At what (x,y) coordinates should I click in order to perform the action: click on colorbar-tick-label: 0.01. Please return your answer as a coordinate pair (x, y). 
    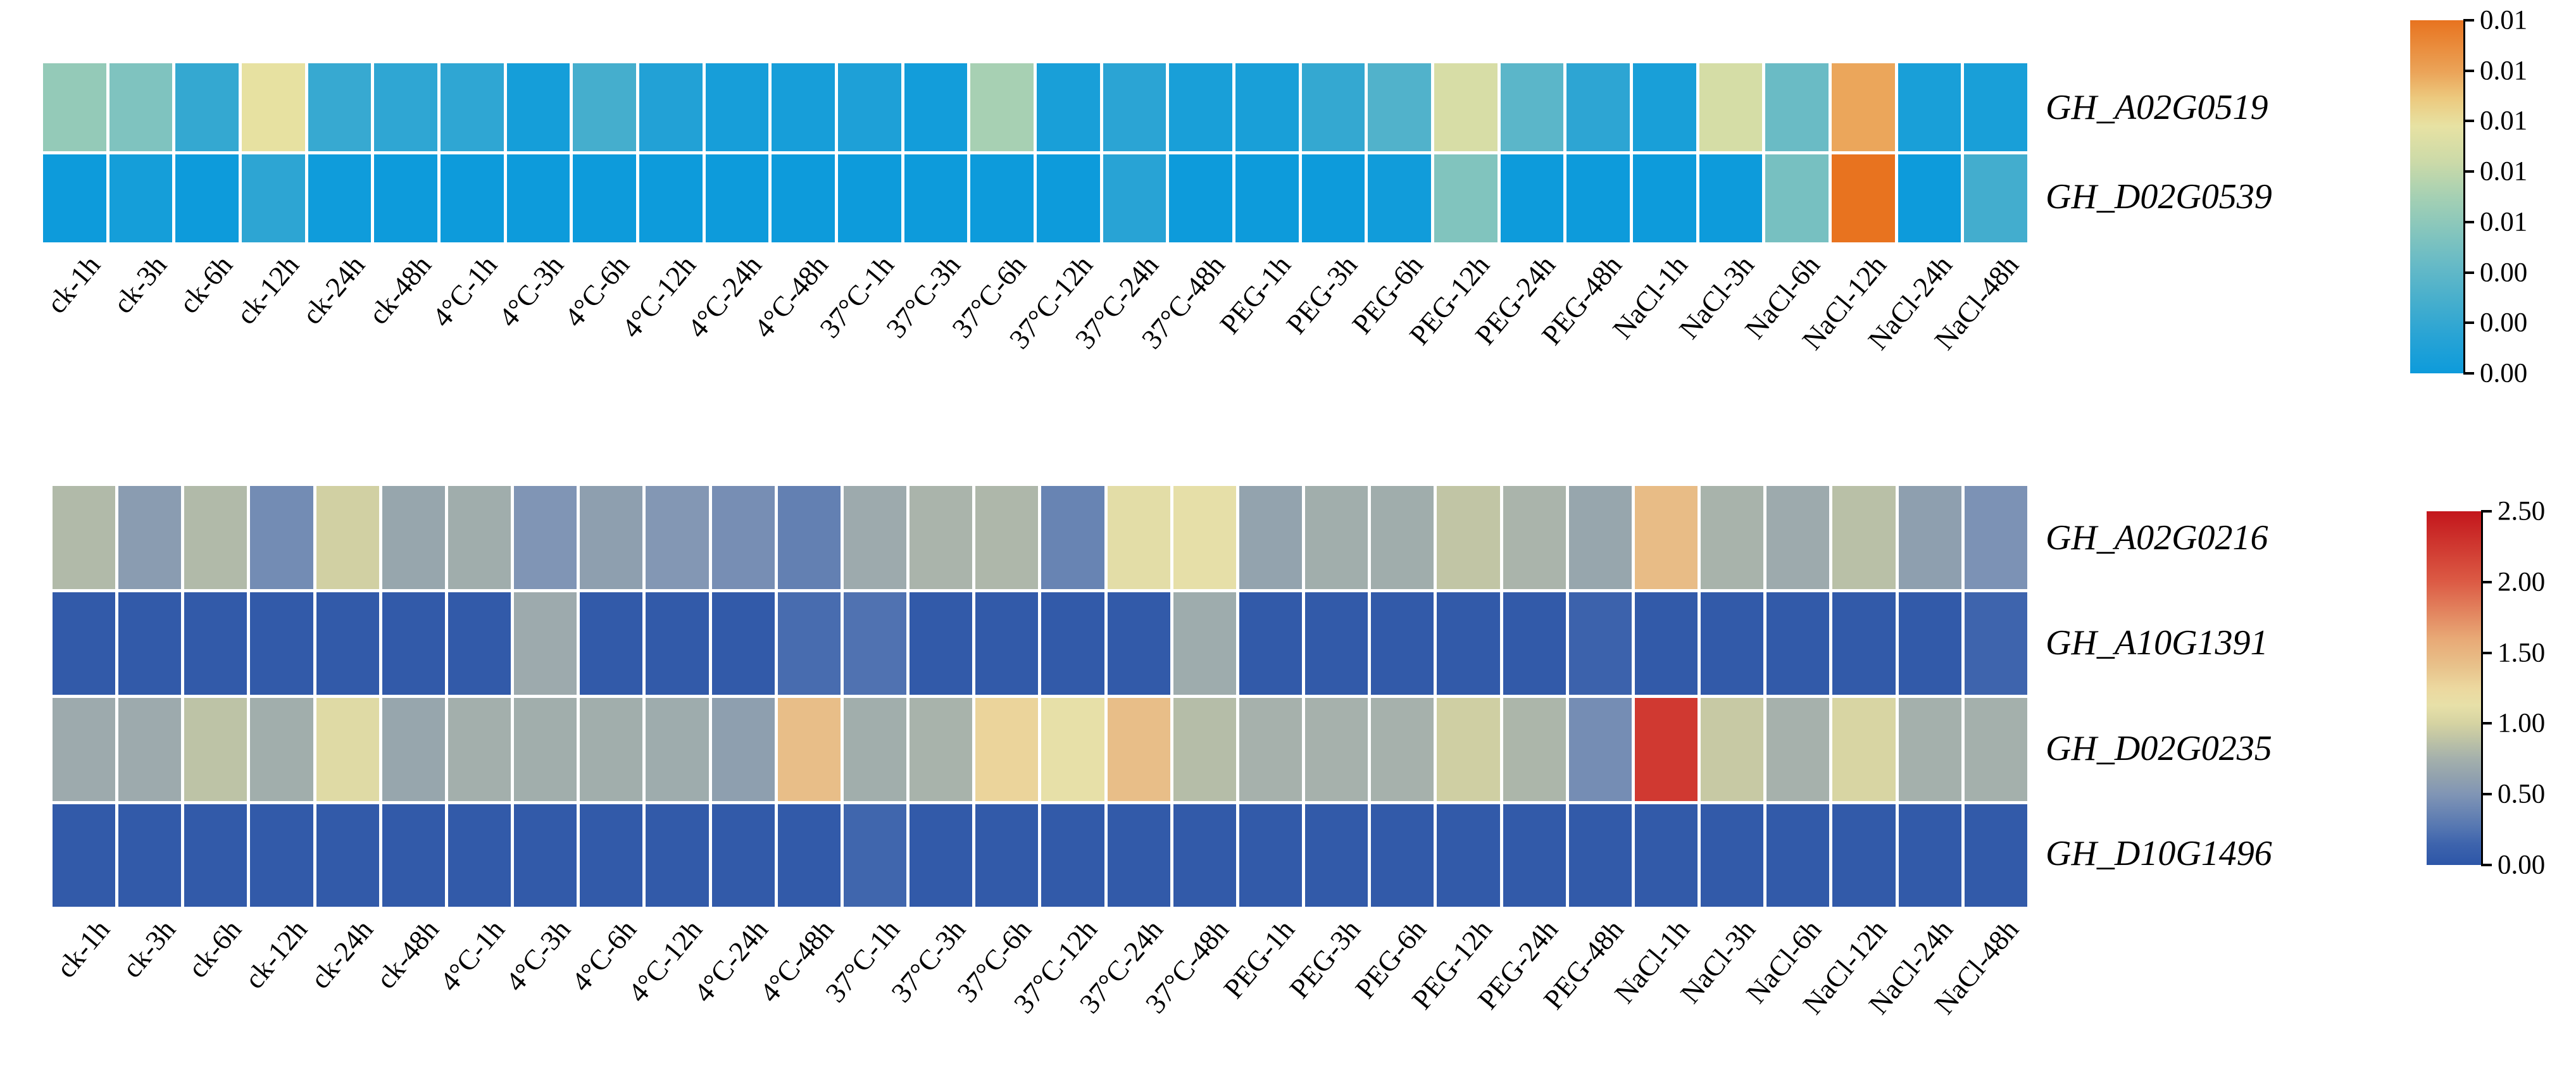
    Looking at the image, I should click on (2504, 20).